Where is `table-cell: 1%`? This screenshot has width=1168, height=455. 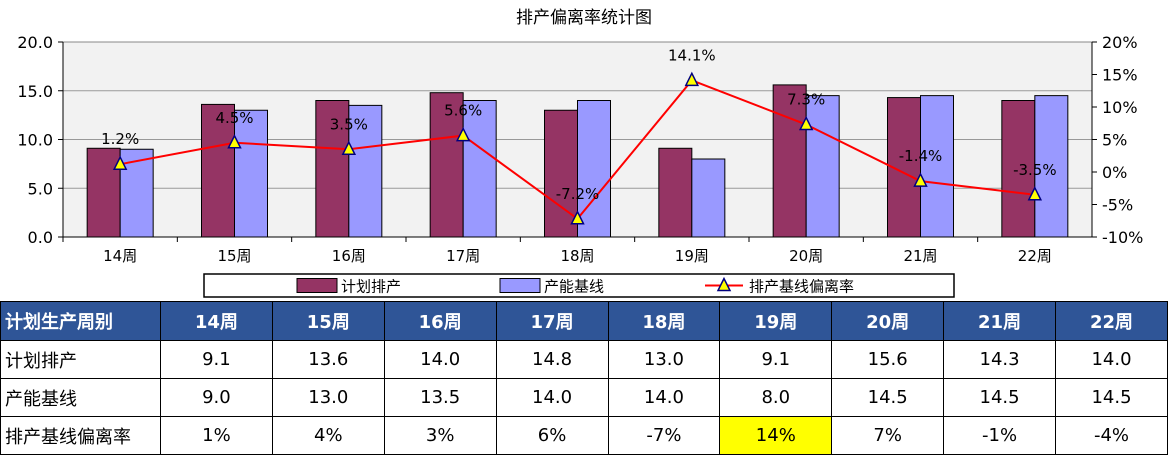 table-cell: 1% is located at coordinates (216, 435).